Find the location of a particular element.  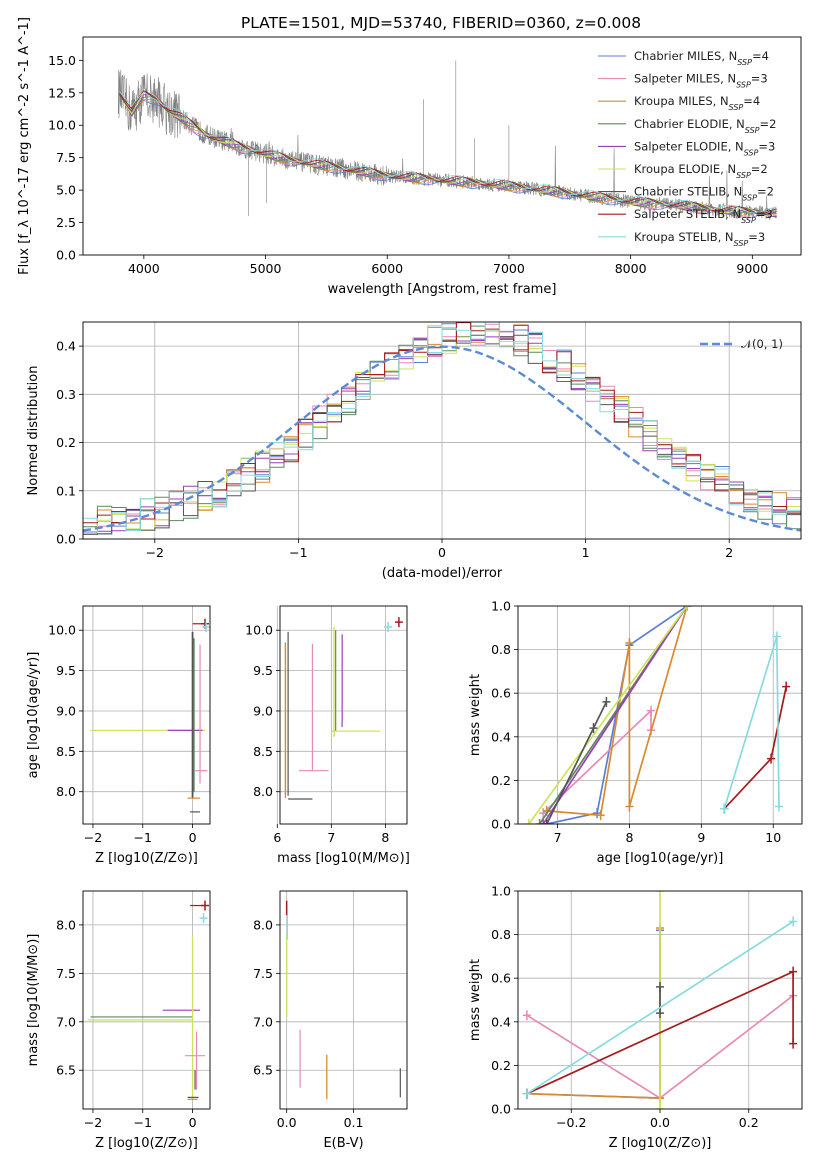

weight-vs-Z-frame is located at coordinates (660, 1000).